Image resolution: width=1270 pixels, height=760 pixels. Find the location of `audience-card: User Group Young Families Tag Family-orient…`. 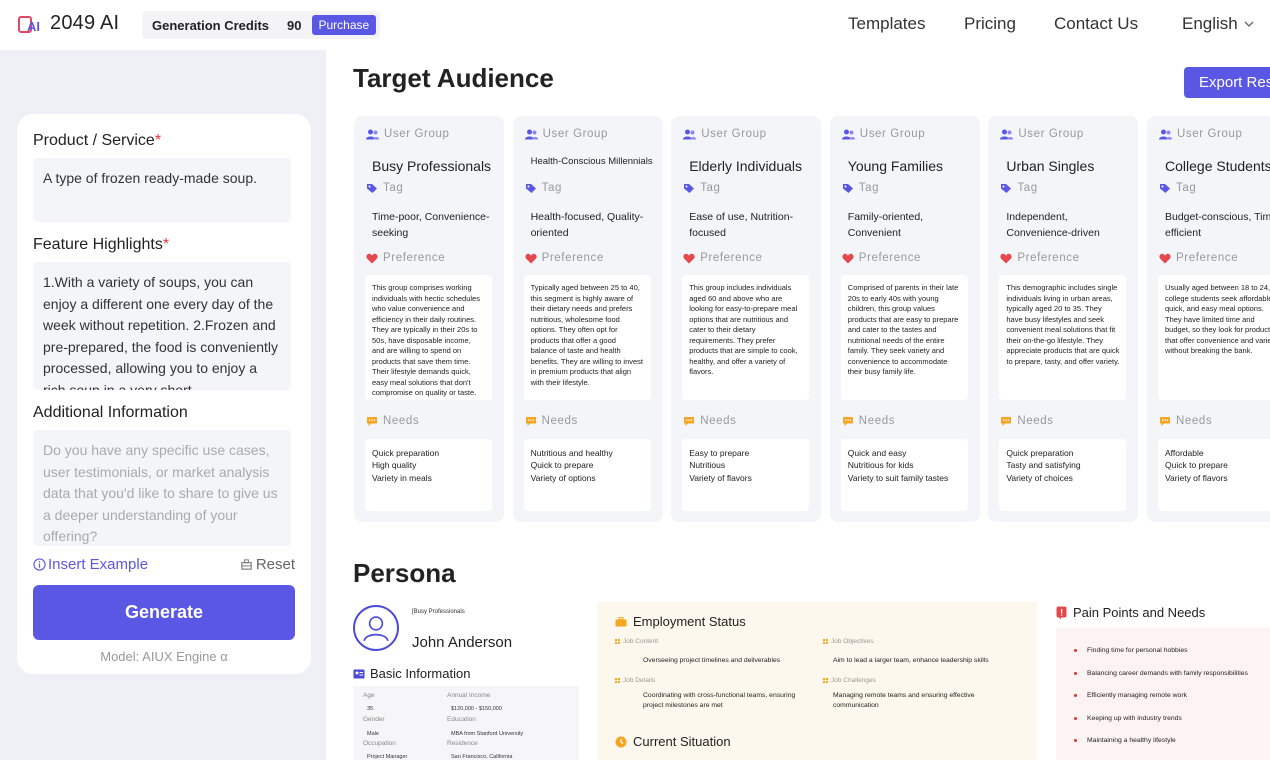

audience-card: User Group Young Families Tag Family-orient… is located at coordinates (904, 319).